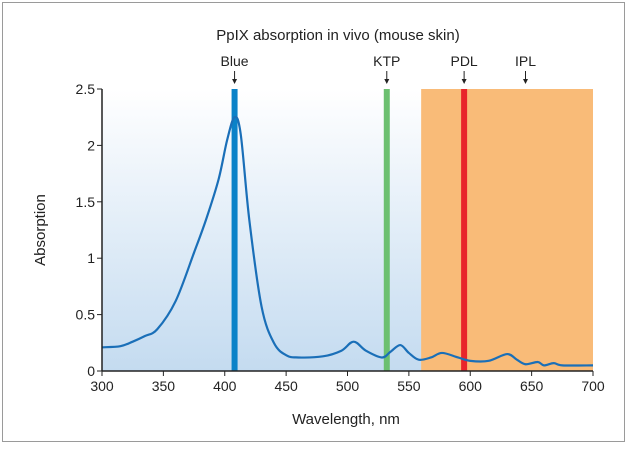  I want to click on blue-arrow-head, so click(235, 81).